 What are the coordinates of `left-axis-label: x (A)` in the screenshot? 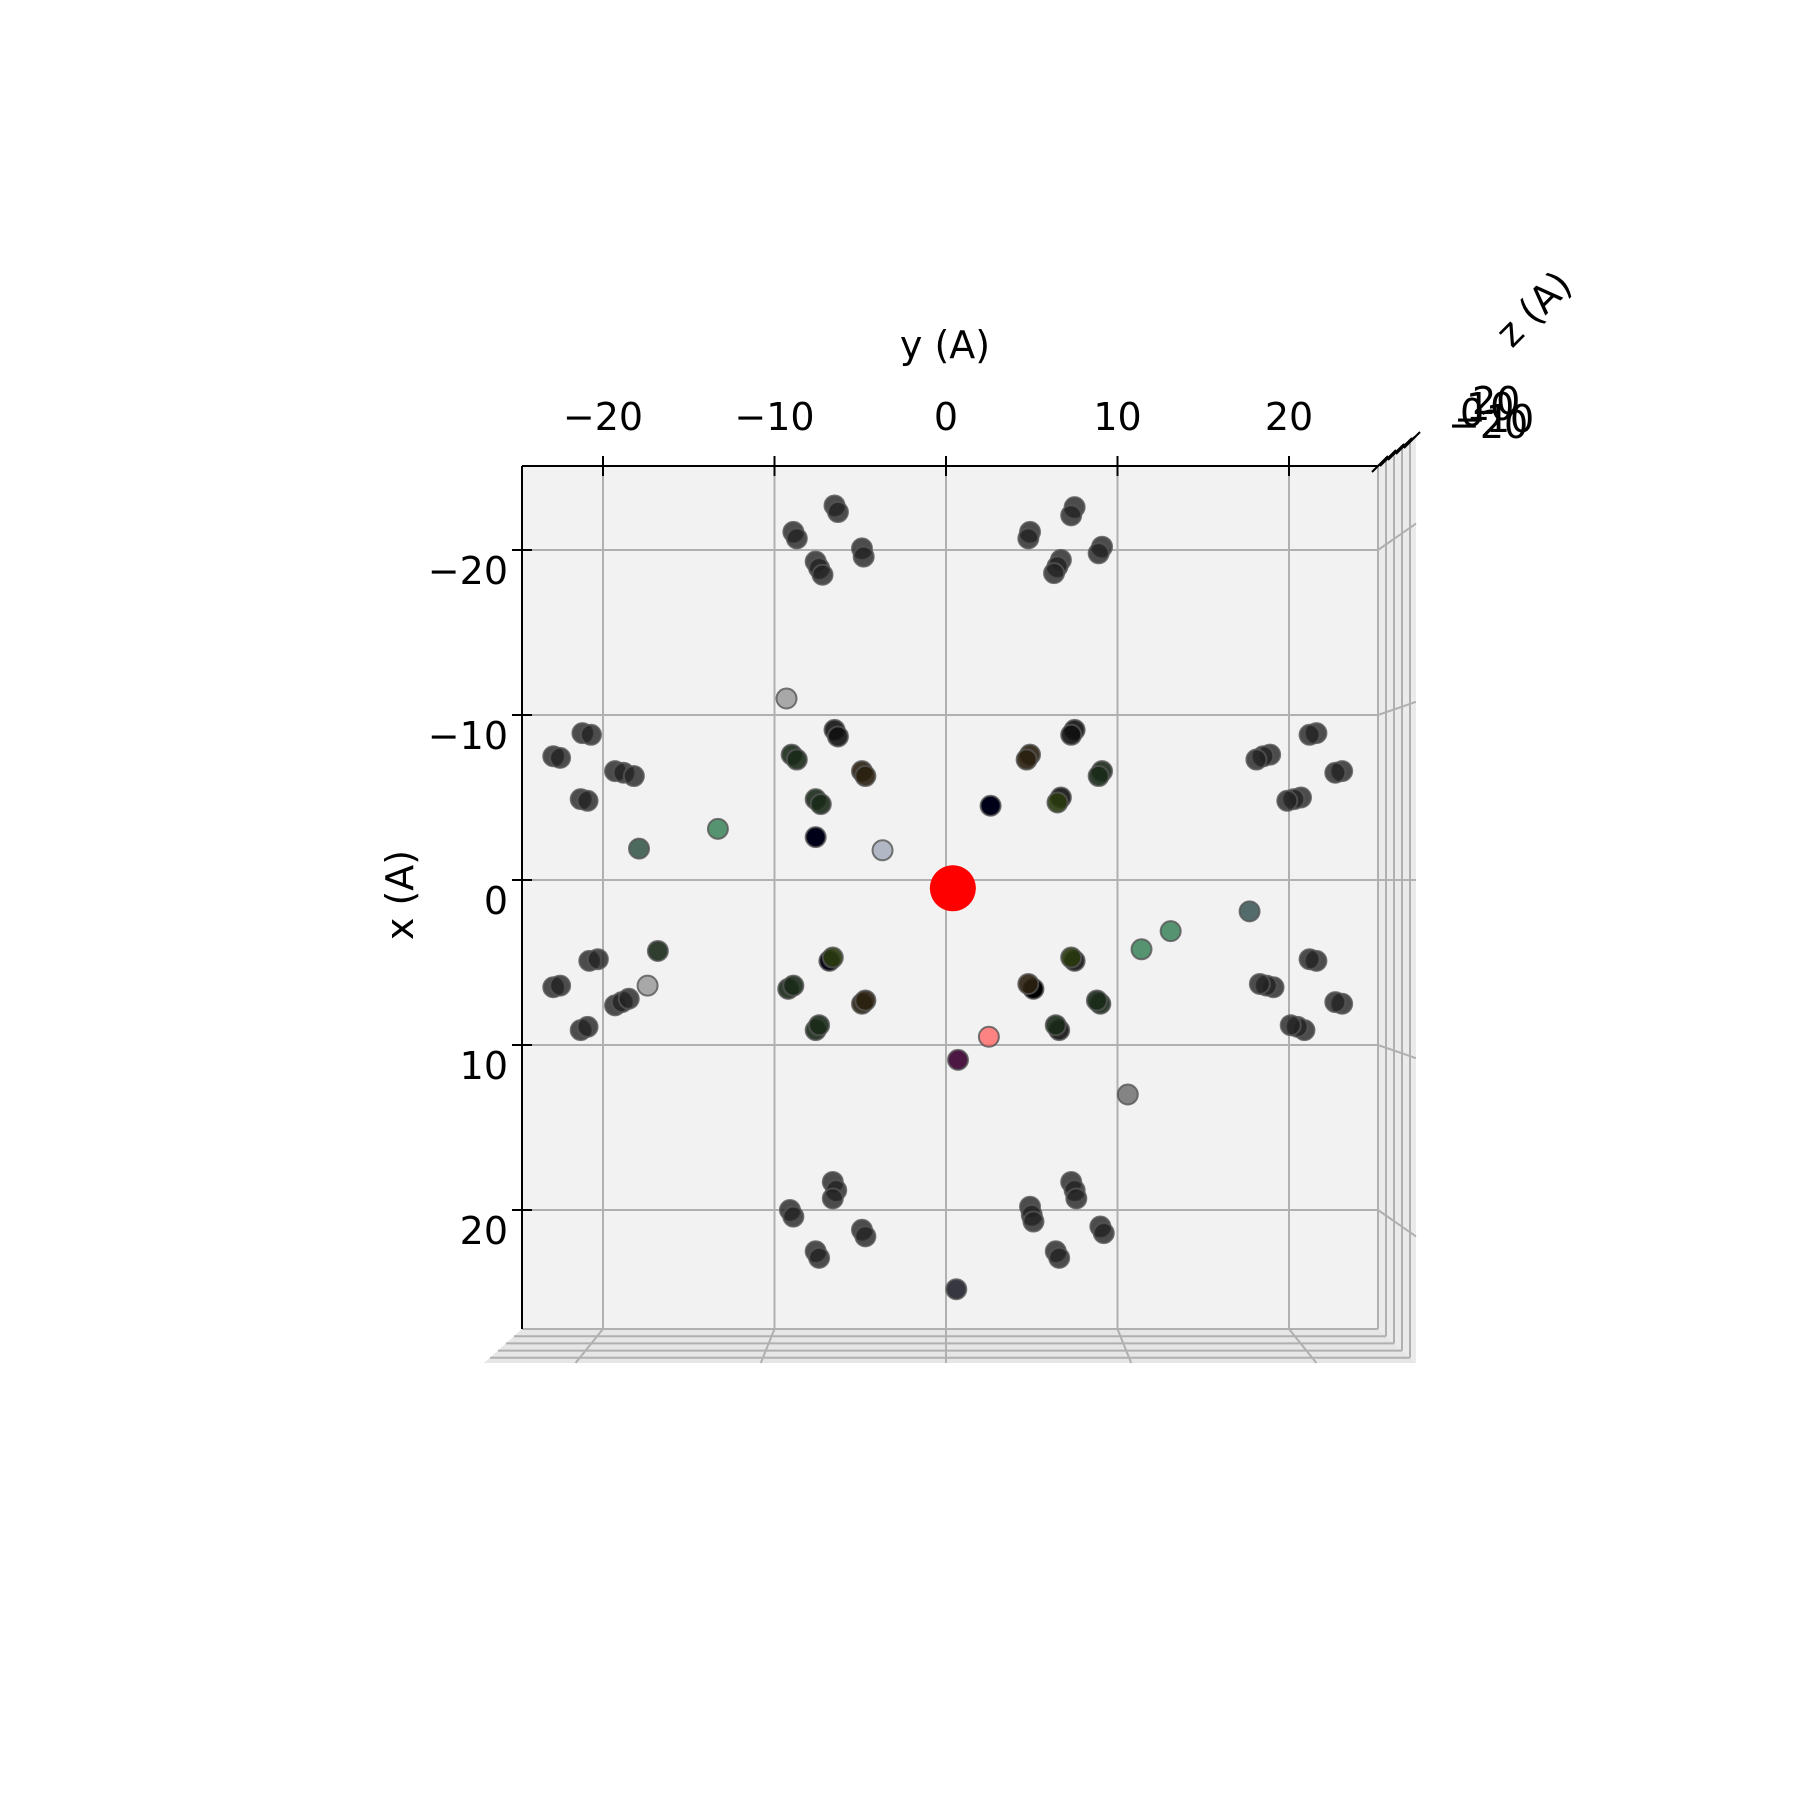 It's located at (400, 895).